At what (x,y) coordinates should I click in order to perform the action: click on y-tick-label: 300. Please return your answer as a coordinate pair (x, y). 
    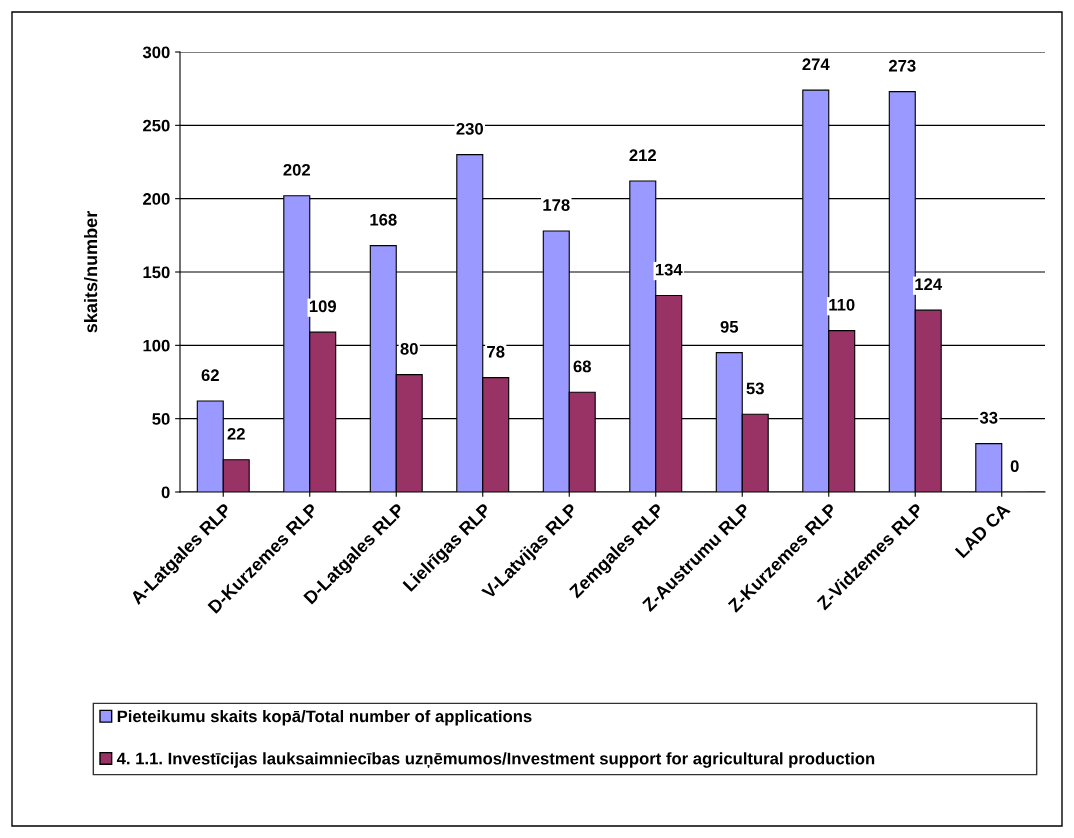
    Looking at the image, I should click on (156, 52).